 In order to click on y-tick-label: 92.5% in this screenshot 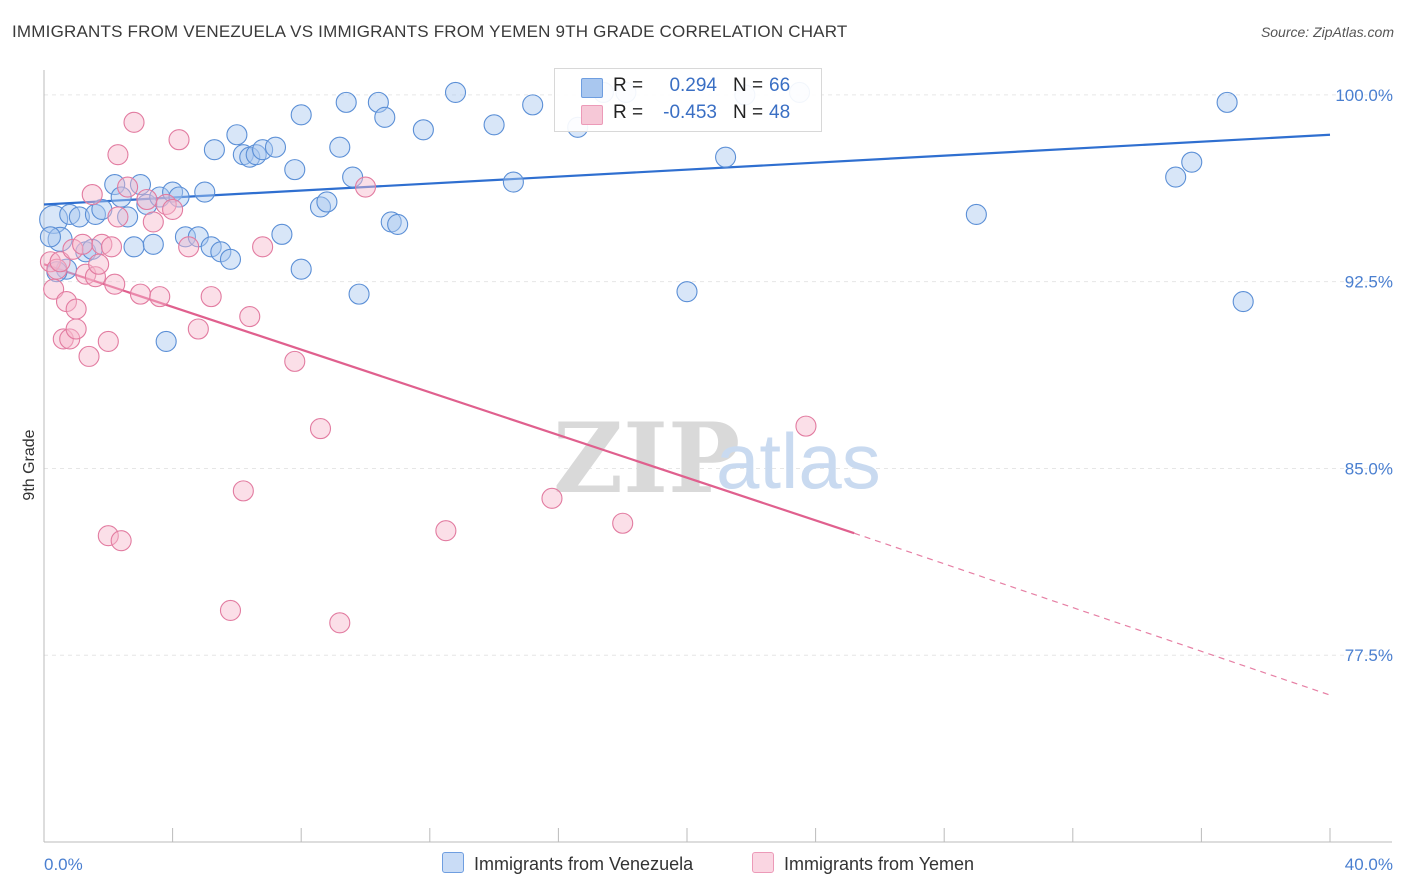, I will do `click(1369, 282)`.